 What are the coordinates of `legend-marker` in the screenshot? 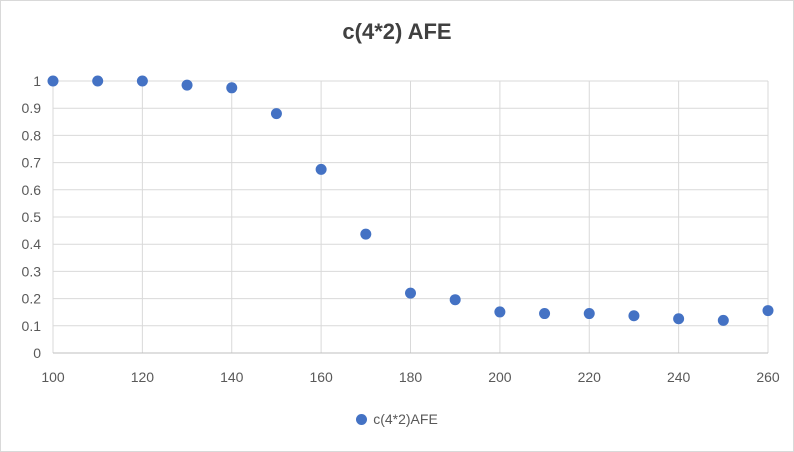 It's located at (362, 419).